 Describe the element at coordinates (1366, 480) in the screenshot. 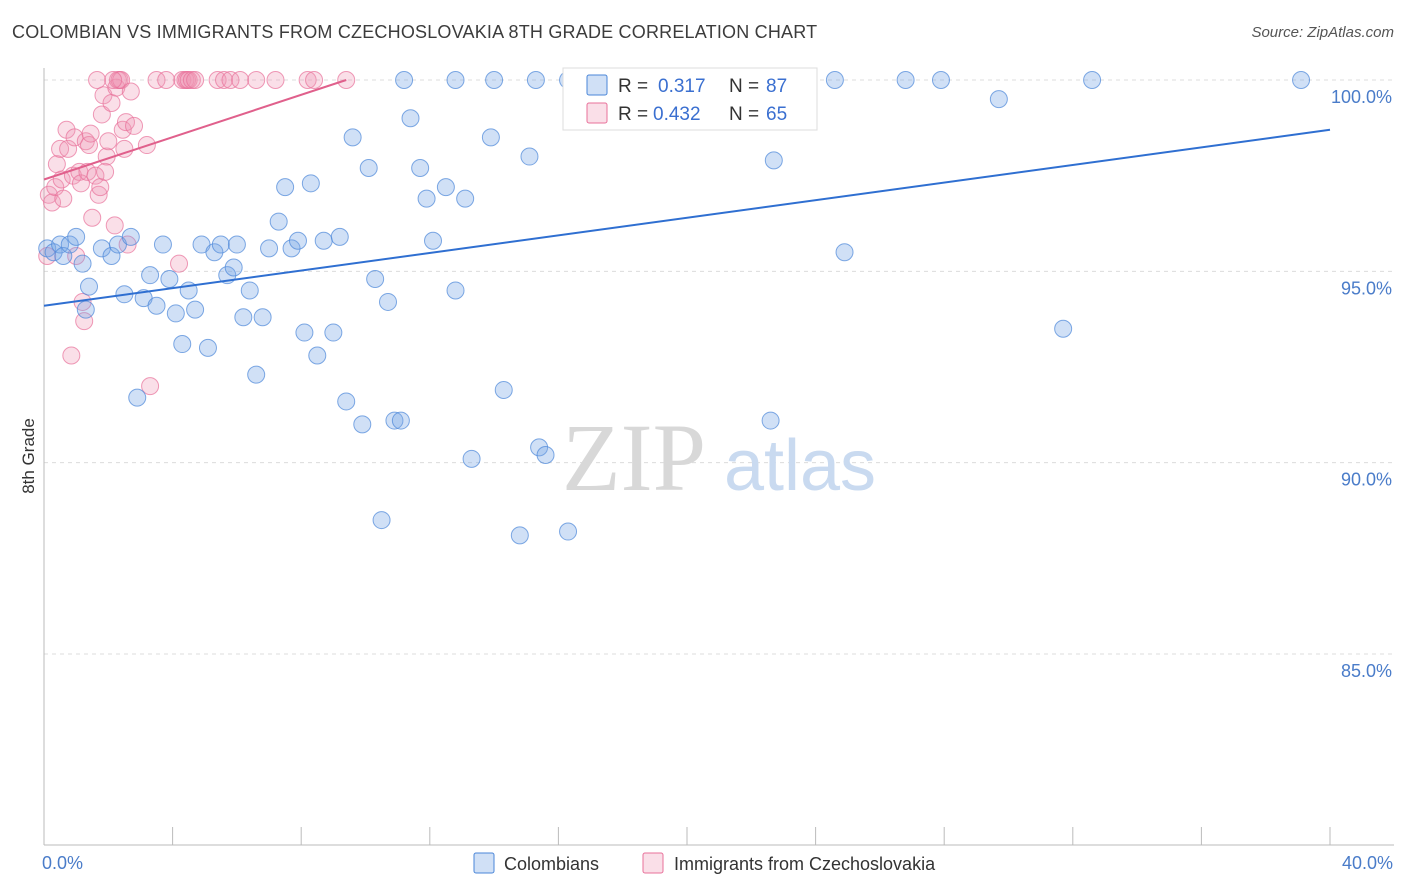

I see `y-tick-label-2: 90.0%` at that location.